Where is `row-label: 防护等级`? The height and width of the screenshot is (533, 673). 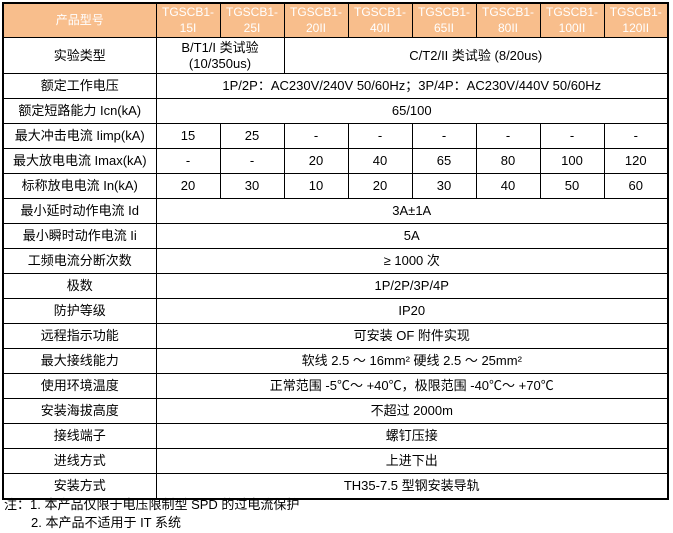 row-label: 防护等级 is located at coordinates (79, 311).